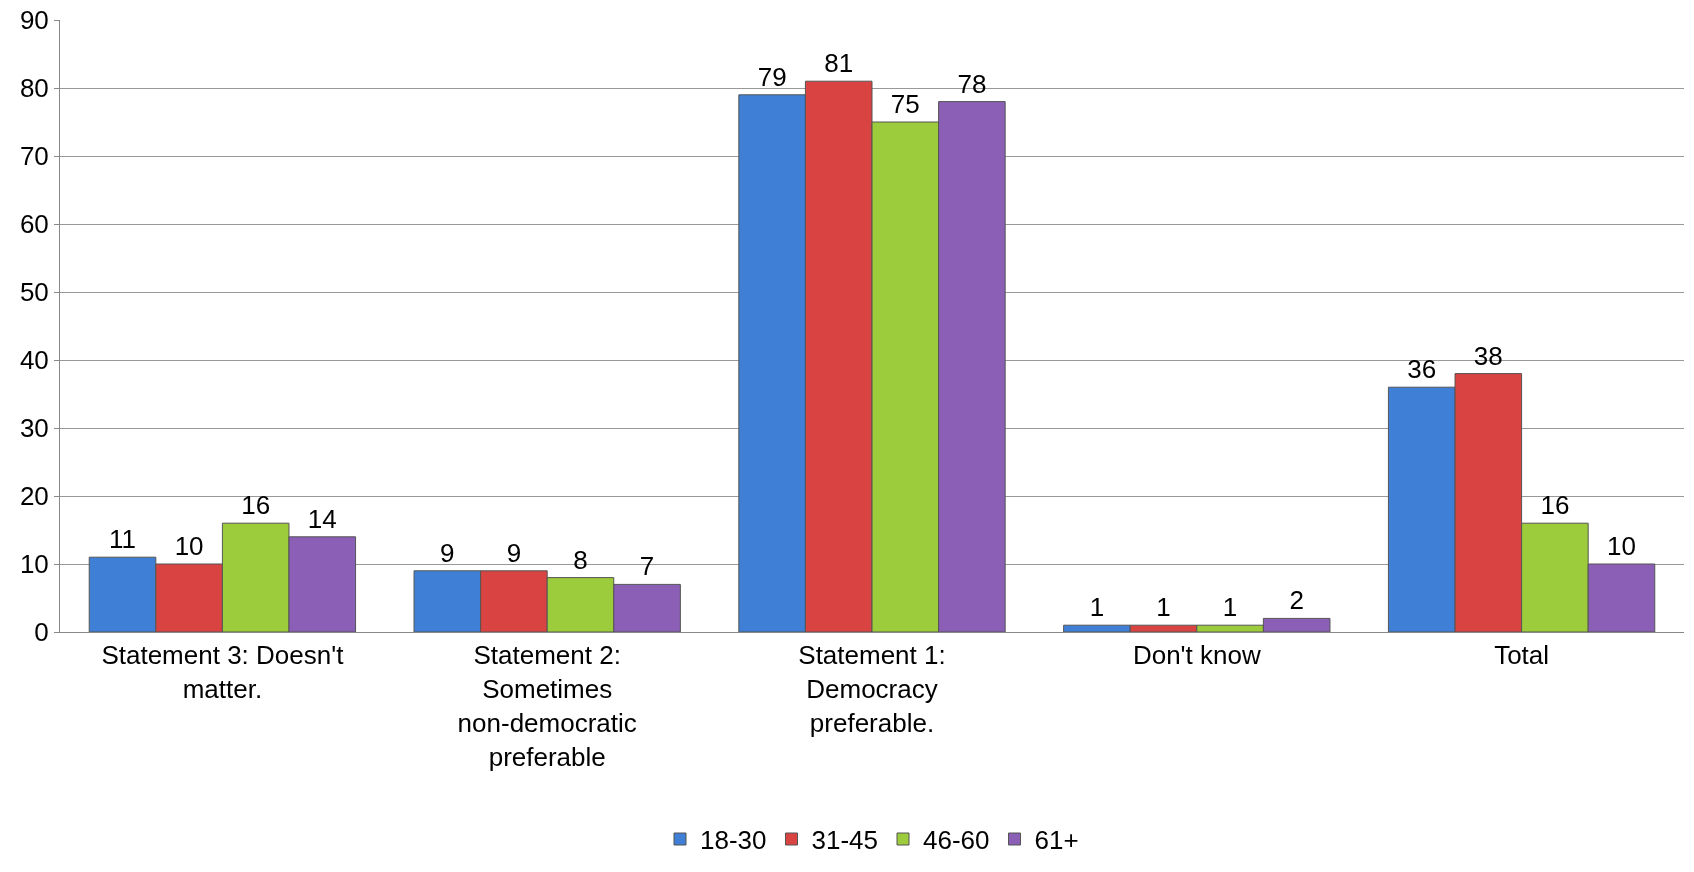 This screenshot has width=1694, height=872. Describe the element at coordinates (733, 840) in the screenshot. I see `legend-label: 18-30` at that location.